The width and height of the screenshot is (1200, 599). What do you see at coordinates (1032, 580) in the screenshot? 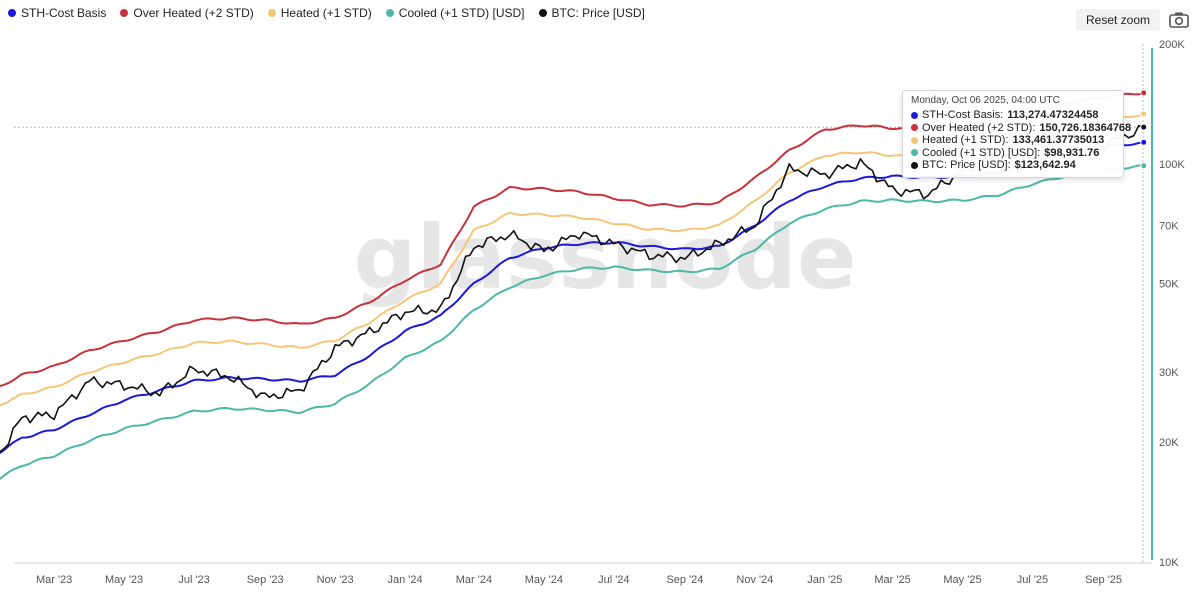
I see `x-tick-label-14: Jul '25` at bounding box center [1032, 580].